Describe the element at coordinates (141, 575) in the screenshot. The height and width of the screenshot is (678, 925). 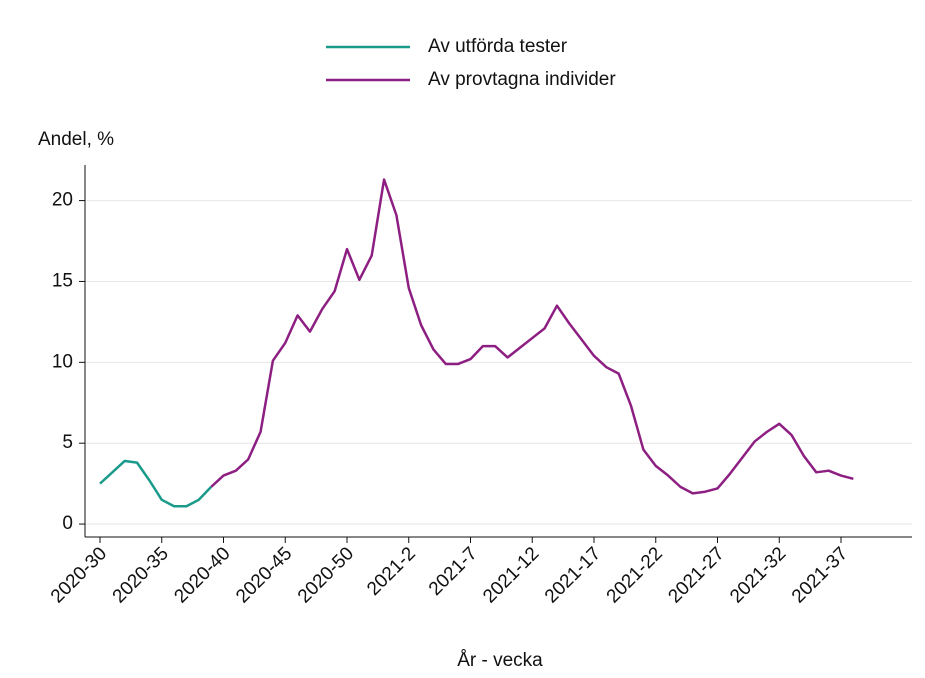
I see `x-tick-label: 2020-35` at that location.